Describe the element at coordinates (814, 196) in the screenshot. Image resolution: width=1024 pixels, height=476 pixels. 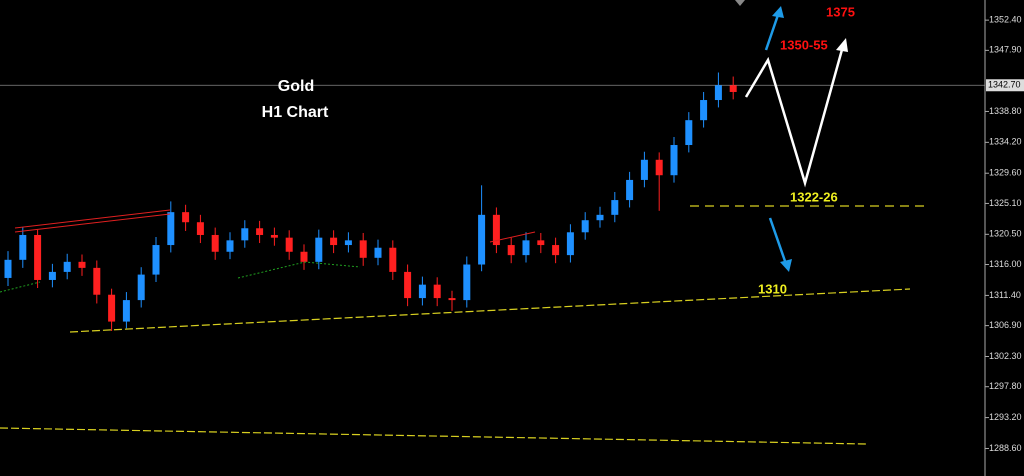
I see `annotation: 1322-26` at that location.